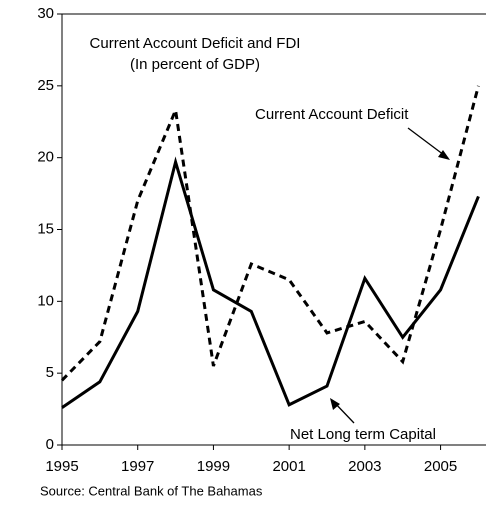 This screenshot has height=507, width=497. Describe the element at coordinates (45, 13) in the screenshot. I see `y-tick-label: 30` at that location.